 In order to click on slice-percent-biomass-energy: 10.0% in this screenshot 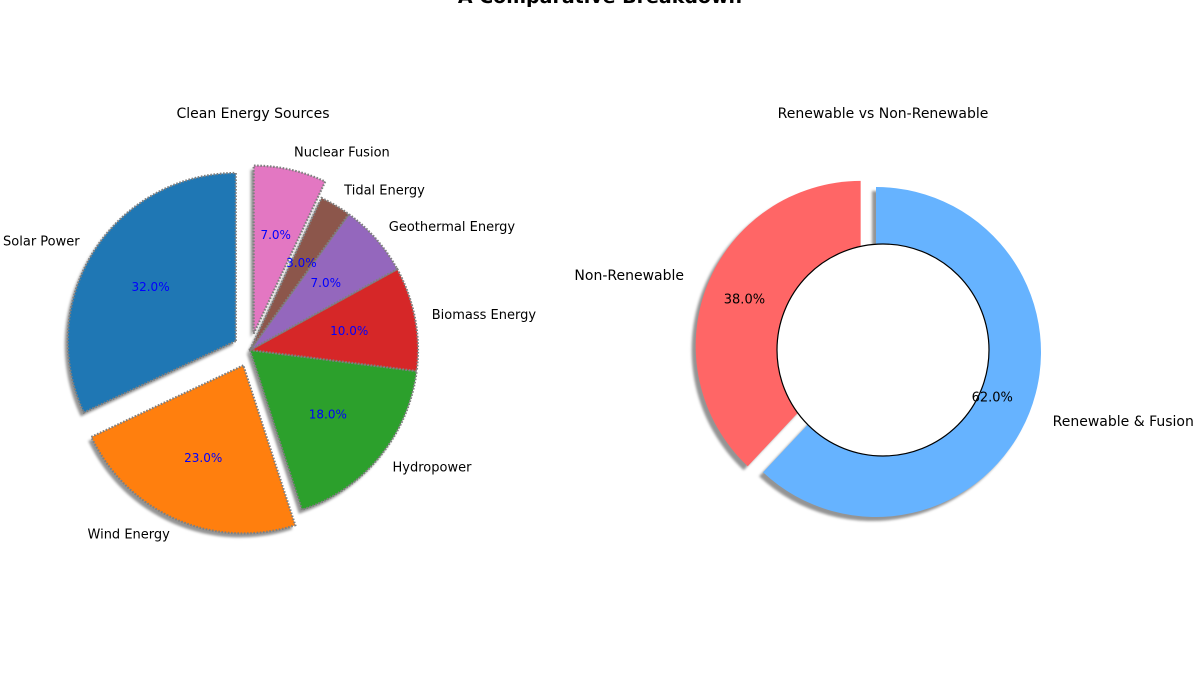, I will do `click(349, 331)`.